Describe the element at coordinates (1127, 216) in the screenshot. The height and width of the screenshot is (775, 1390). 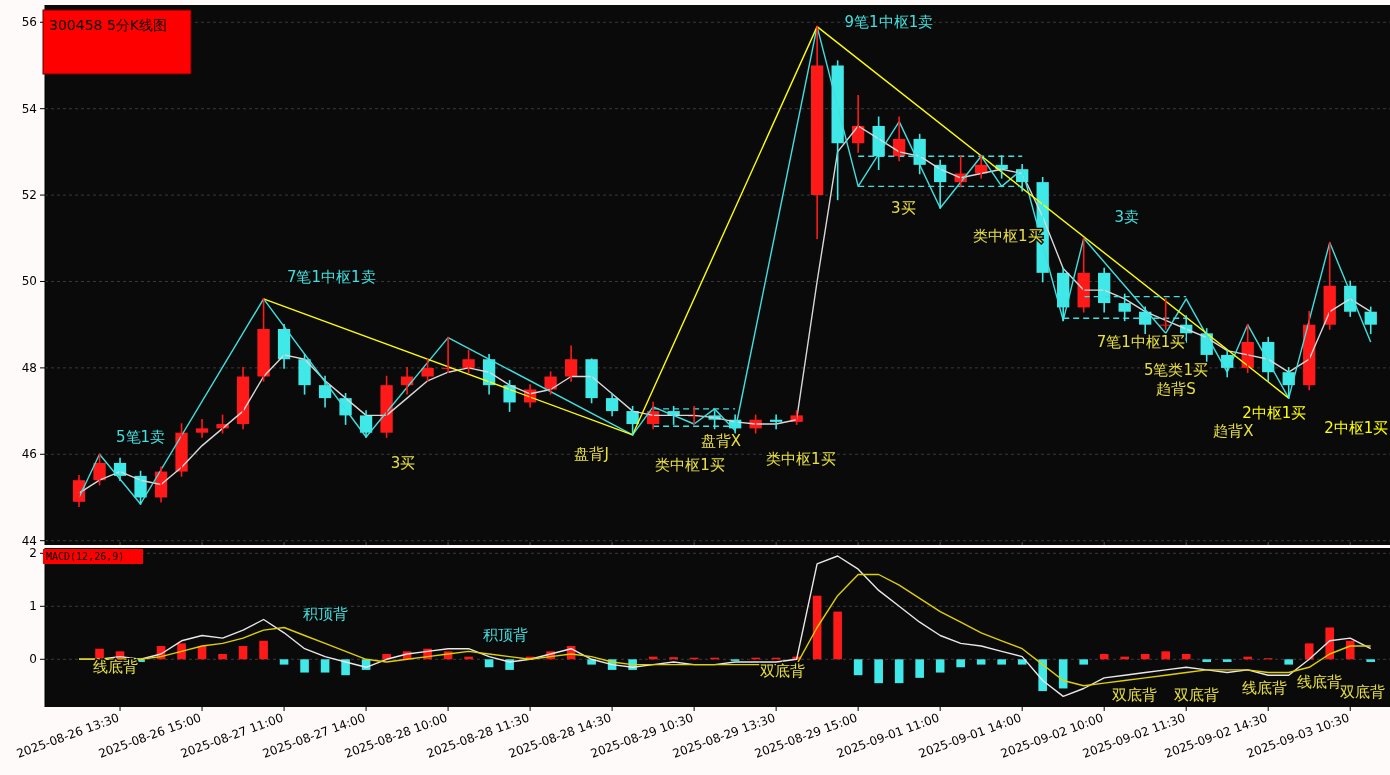
I see `annotation: 3卖` at that location.